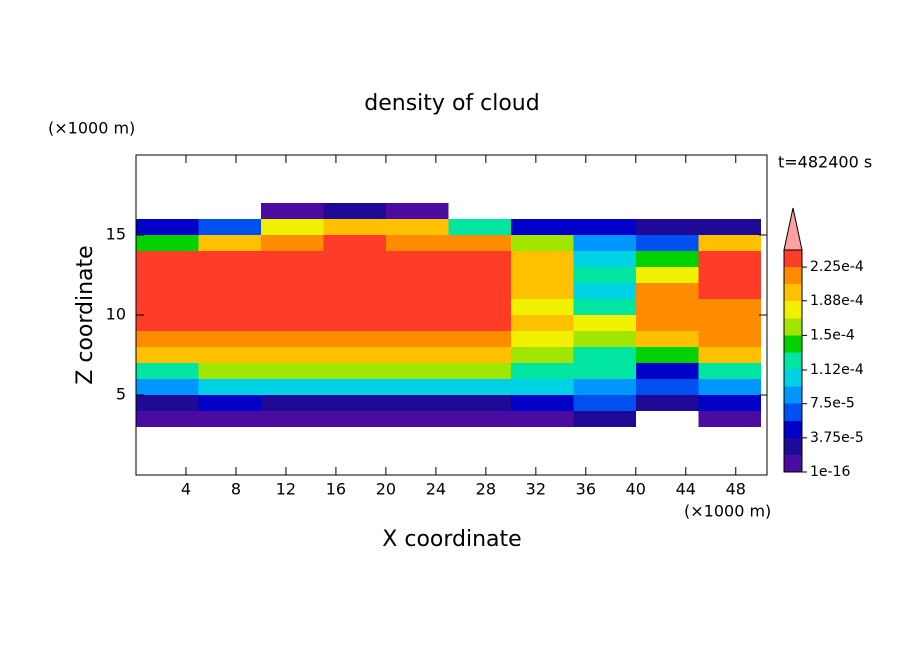 The width and height of the screenshot is (904, 658). I want to click on colorbar-tick-label: 7.5e-5, so click(832, 404).